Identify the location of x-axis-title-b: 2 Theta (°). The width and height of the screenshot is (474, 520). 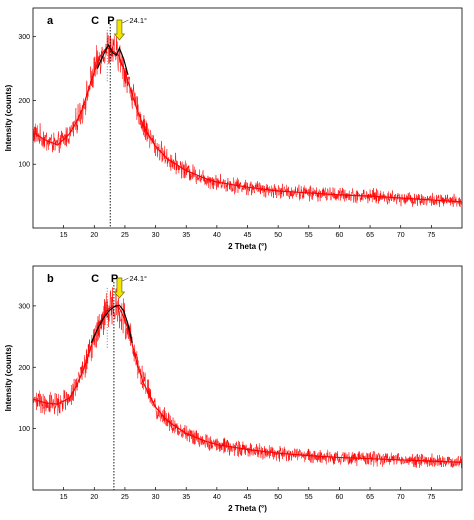
(247, 508).